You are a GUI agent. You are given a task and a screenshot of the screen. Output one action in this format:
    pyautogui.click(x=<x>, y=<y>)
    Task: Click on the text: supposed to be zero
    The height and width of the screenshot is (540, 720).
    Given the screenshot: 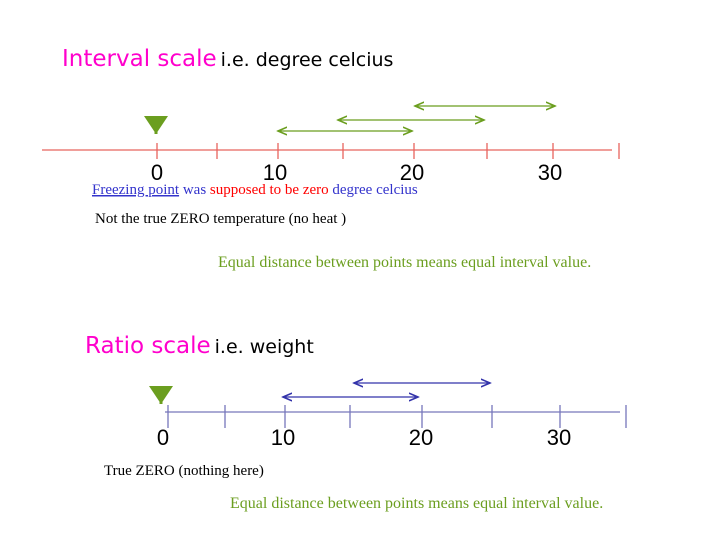 What is the action you would take?
    pyautogui.click(x=269, y=190)
    